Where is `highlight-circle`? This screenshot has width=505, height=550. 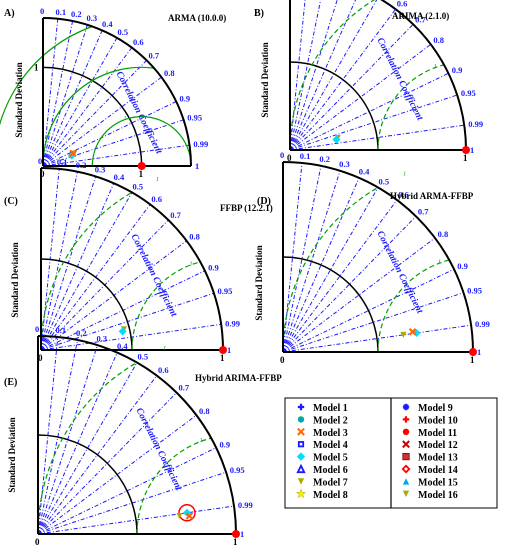
highlight-circle is located at coordinates (187, 513).